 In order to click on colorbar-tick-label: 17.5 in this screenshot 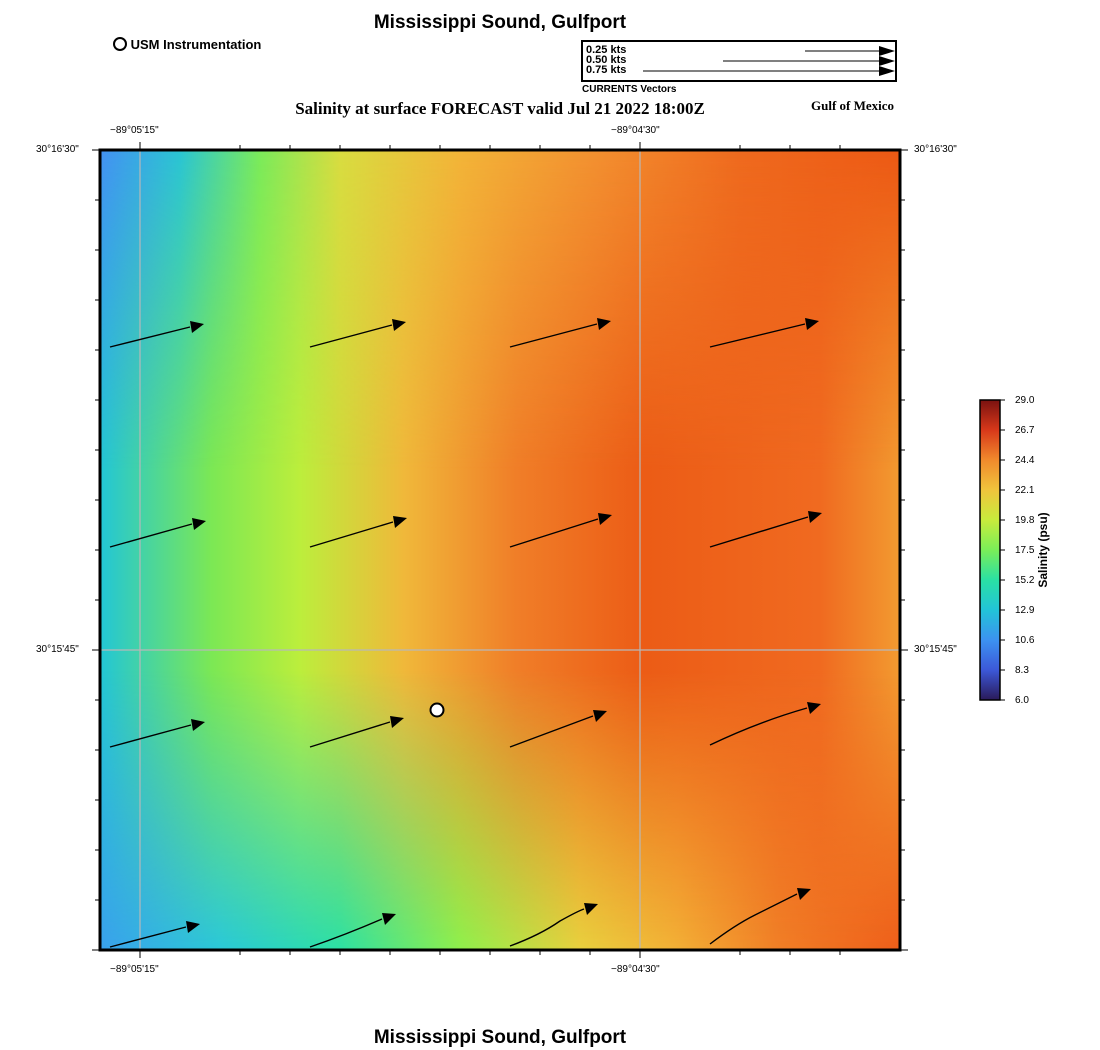, I will do `click(1025, 550)`.